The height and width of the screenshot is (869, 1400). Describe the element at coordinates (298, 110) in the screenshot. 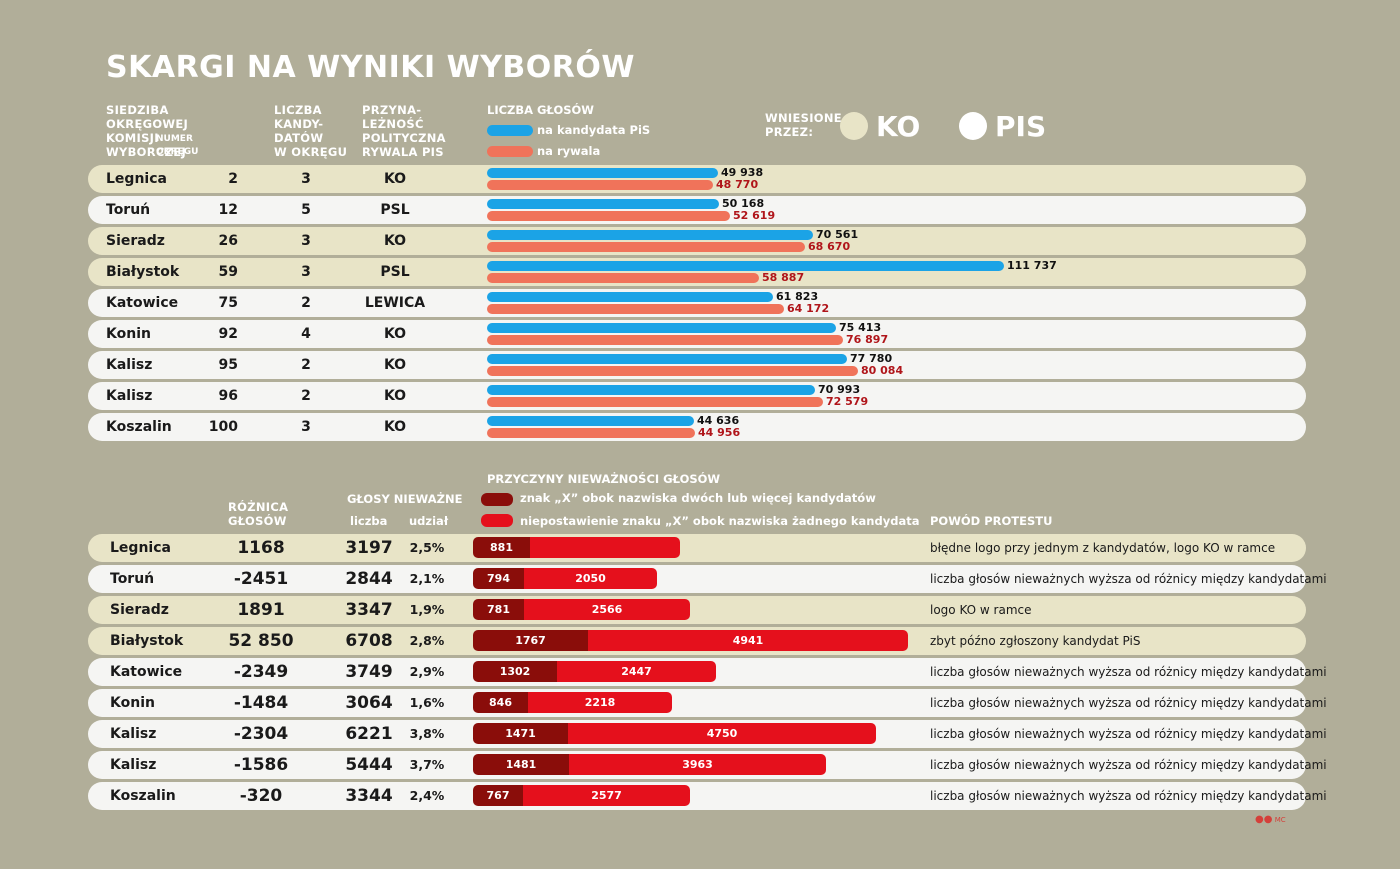

I see `header-cand-l1: LICZBA` at that location.